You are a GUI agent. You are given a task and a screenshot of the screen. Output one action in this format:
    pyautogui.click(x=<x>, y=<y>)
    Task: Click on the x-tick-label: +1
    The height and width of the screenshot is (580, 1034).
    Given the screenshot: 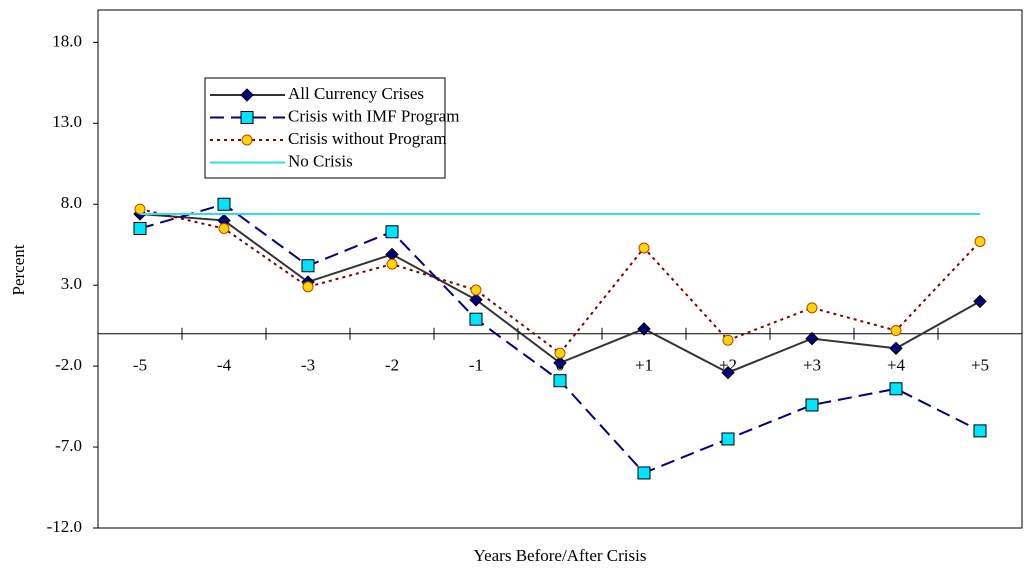 What is the action you would take?
    pyautogui.click(x=644, y=365)
    